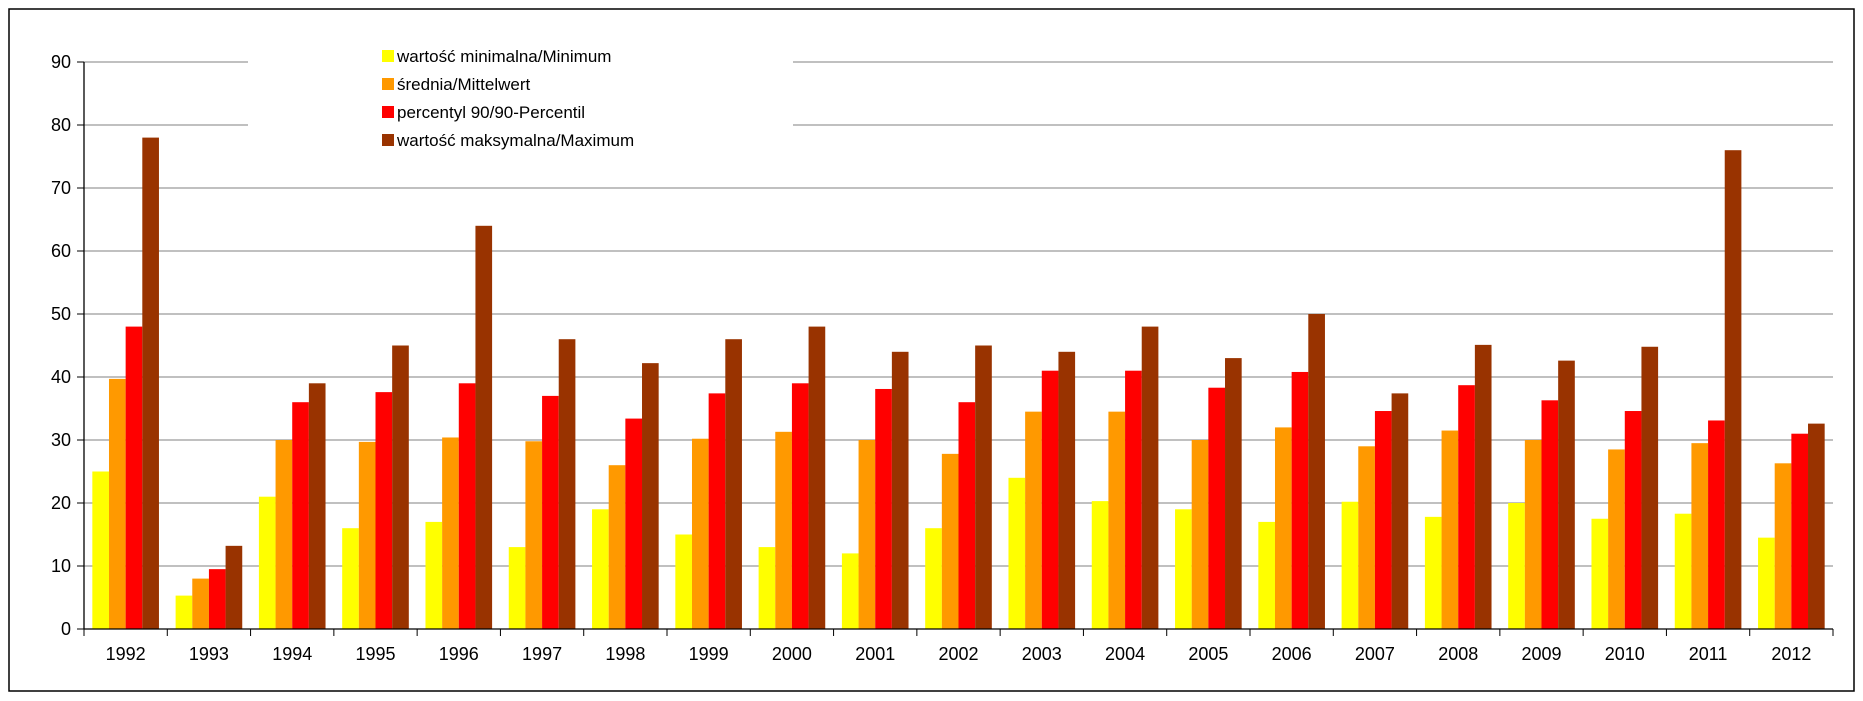  What do you see at coordinates (61, 314) in the screenshot?
I see `y-tick-label: 50` at bounding box center [61, 314].